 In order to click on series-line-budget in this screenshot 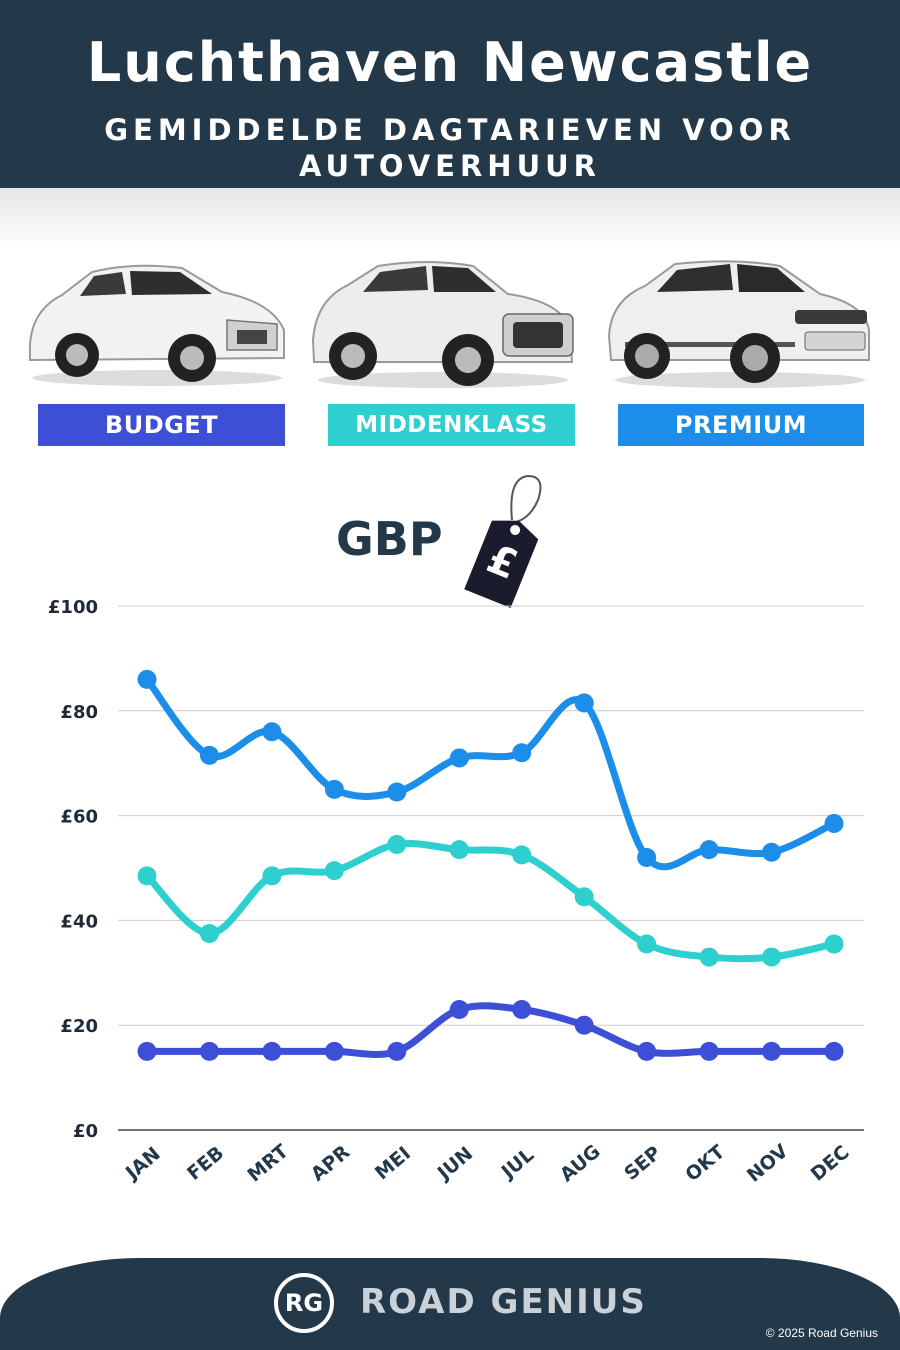, I will do `click(490, 1030)`.